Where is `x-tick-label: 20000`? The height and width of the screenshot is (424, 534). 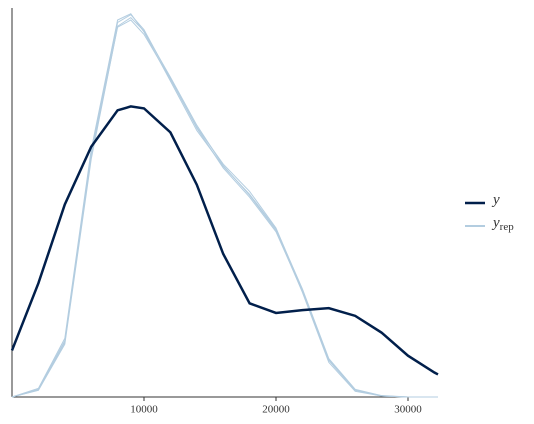 x-tick-label: 20000 is located at coordinates (276, 410).